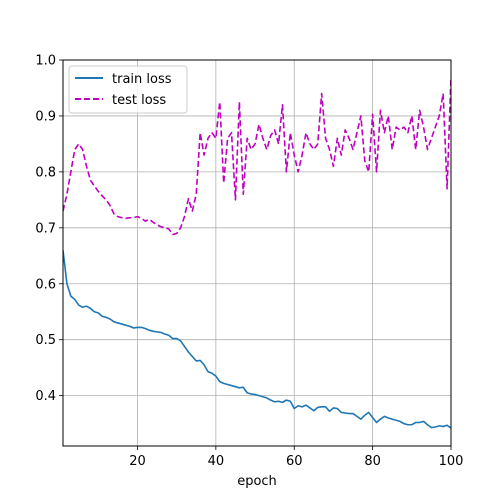 This screenshot has width=500, height=500. I want to click on y-tick-label: 1.0, so click(45, 61).